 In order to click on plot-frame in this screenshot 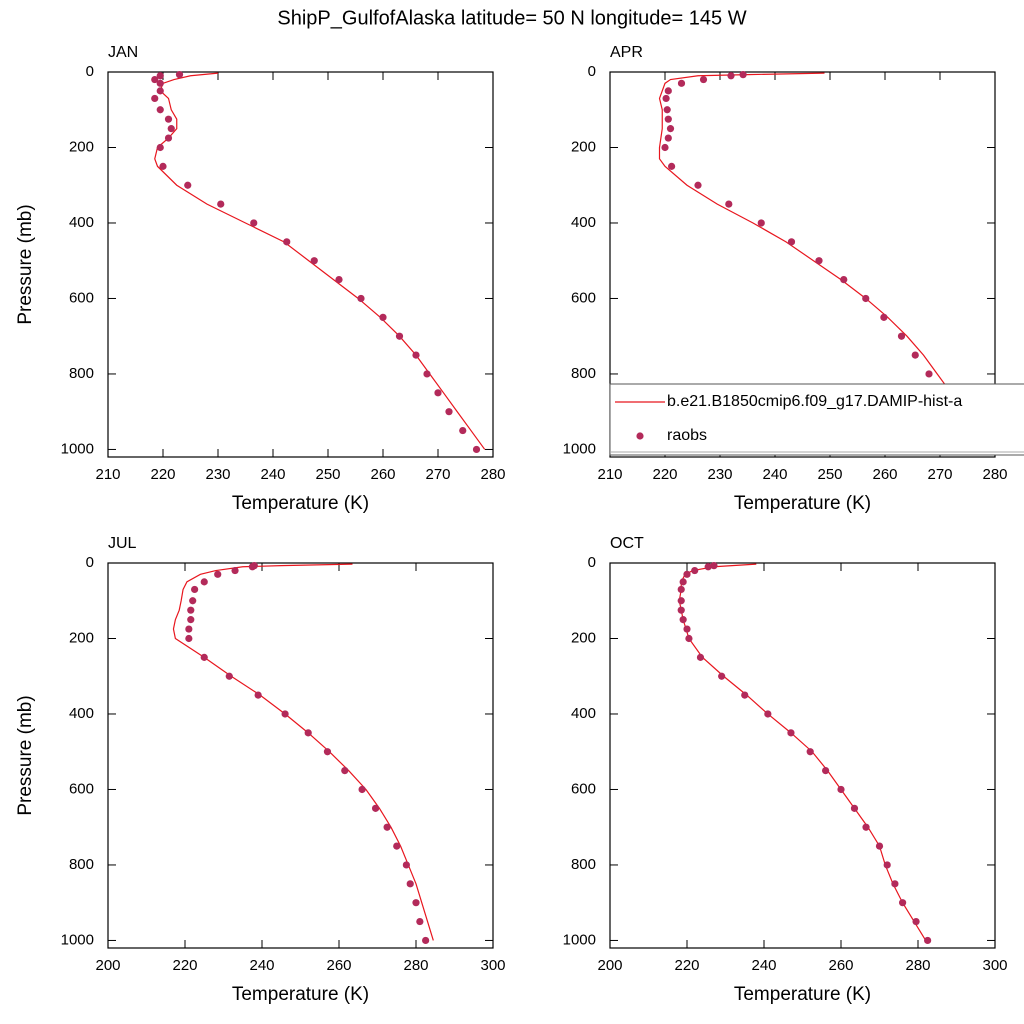, I will do `click(802, 264)`.